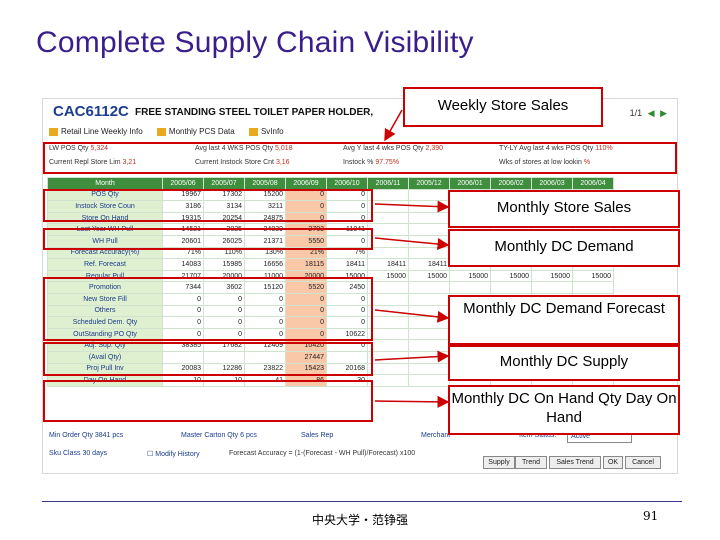 This screenshot has width=720, height=540. I want to click on table-cell: 21371, so click(265, 241).